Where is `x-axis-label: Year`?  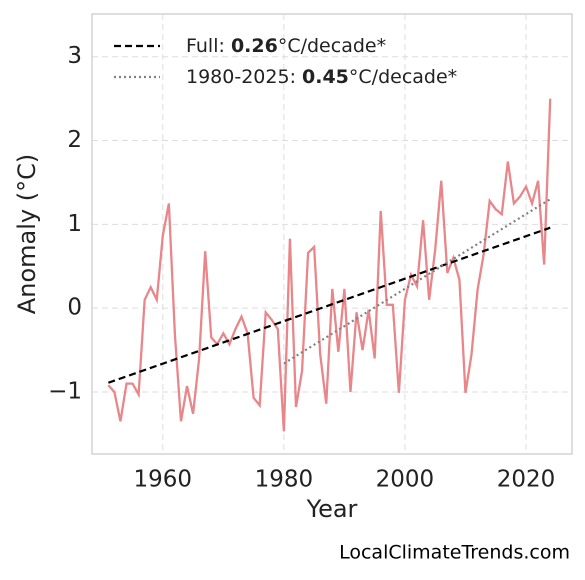 x-axis-label: Year is located at coordinates (332, 509).